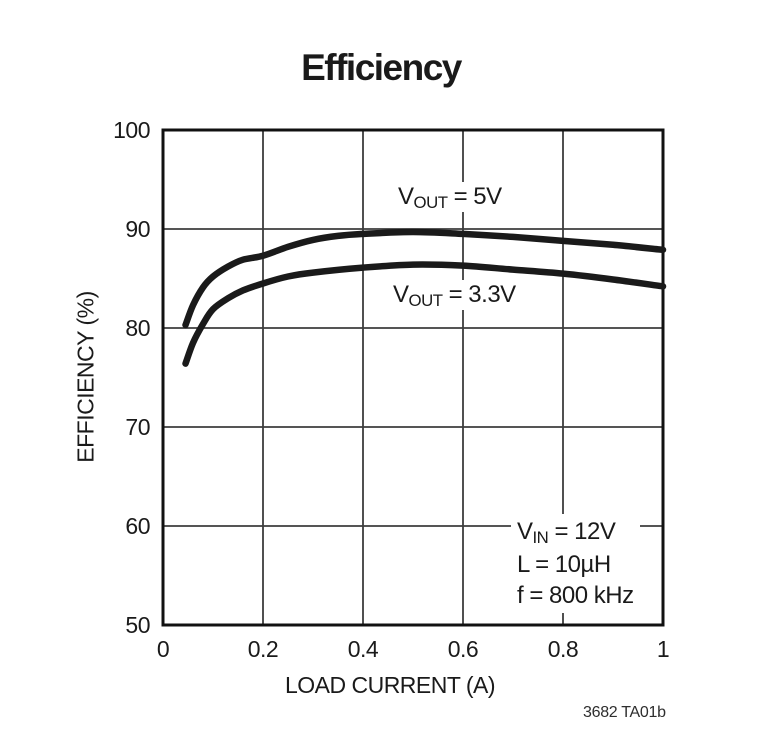 This screenshot has width=775, height=742. I want to click on y-axis-label: EFFICIENCY (%), so click(85, 377).